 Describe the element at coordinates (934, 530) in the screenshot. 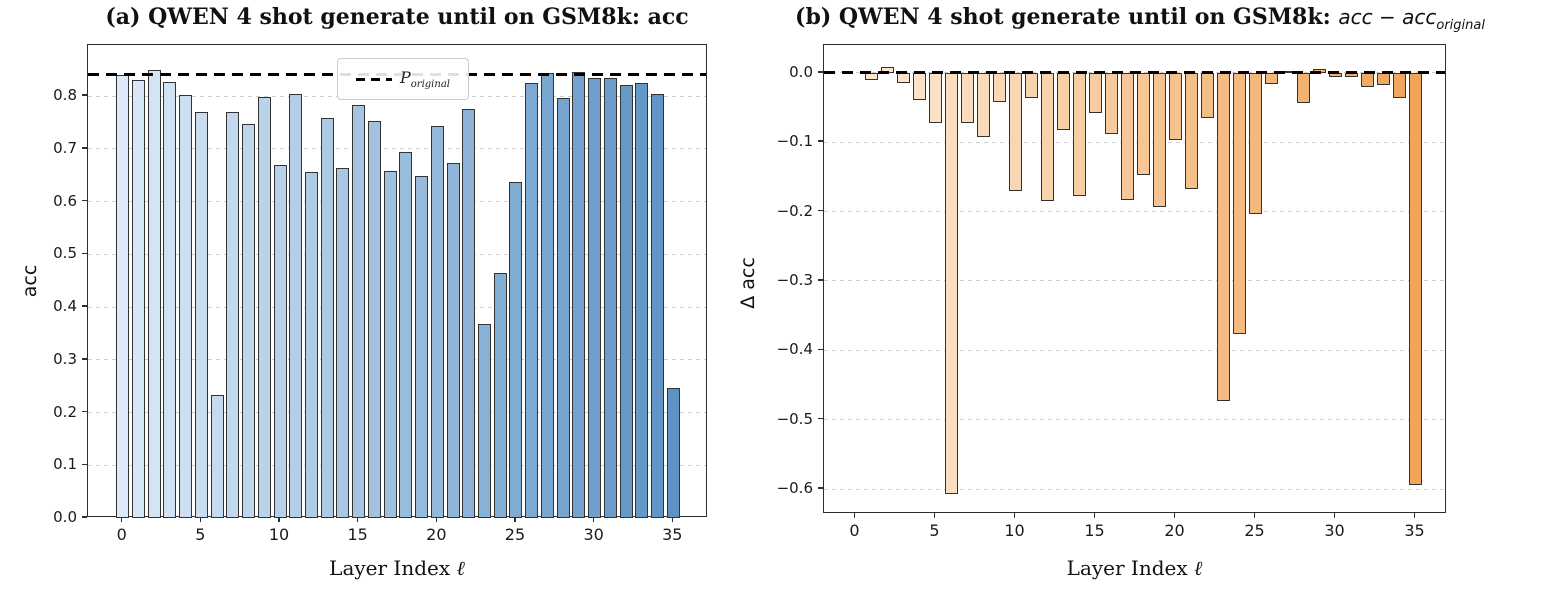

I see `x-tick-label: 5` at that location.